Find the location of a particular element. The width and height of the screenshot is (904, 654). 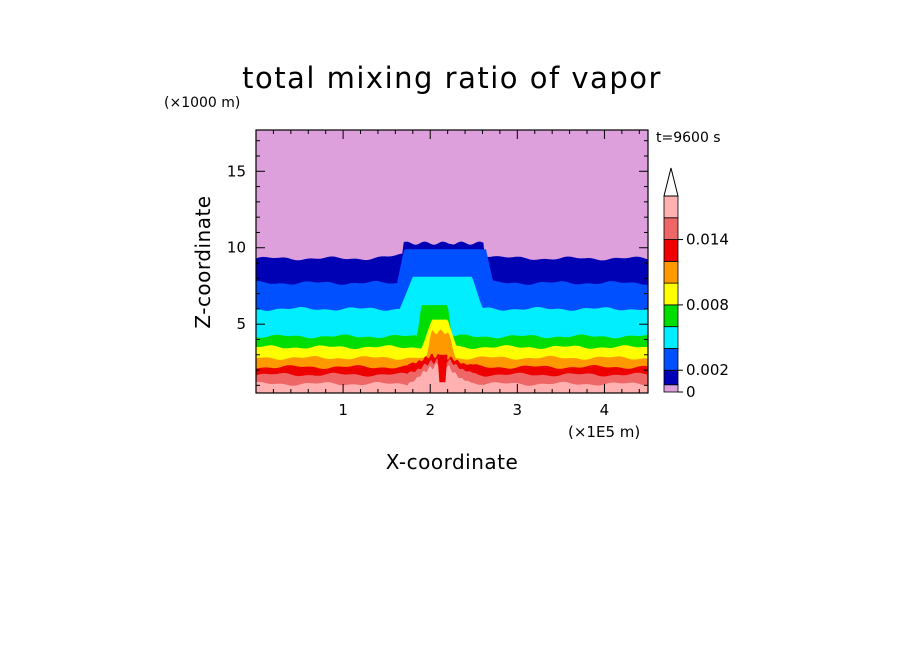

y-axis-label: Z-coordinate is located at coordinates (203, 261).